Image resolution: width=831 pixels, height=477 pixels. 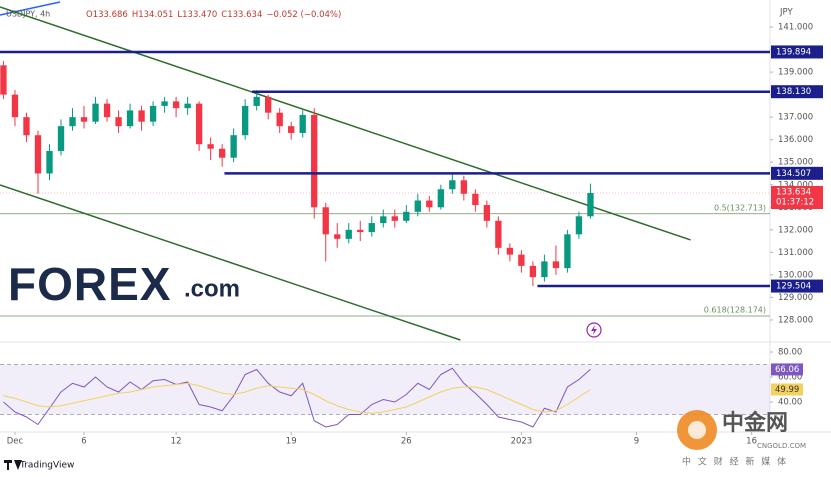 I want to click on rsi-line, so click(x=297, y=398).